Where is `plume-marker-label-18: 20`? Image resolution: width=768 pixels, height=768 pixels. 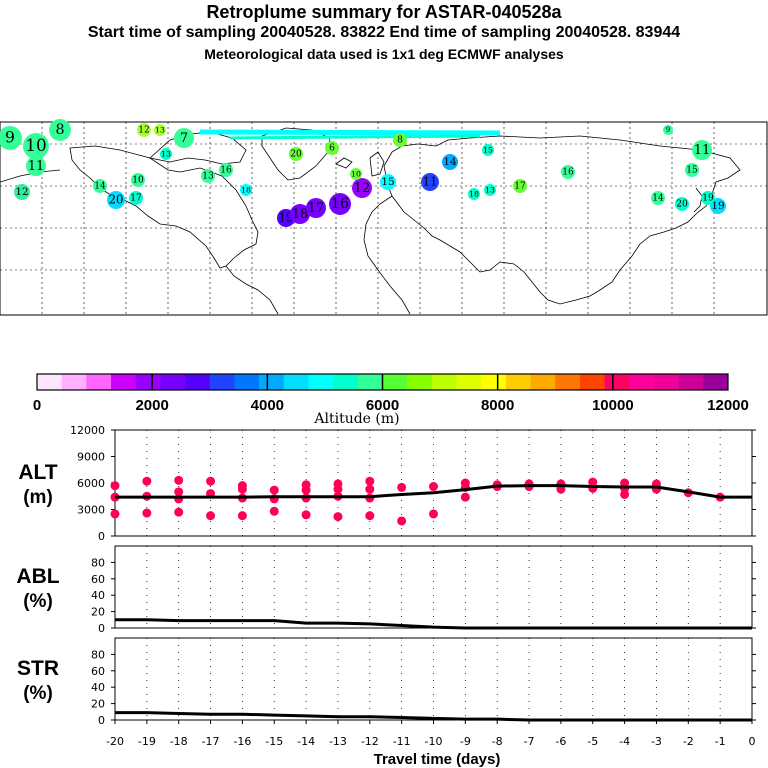
plume-marker-label-18: 20 is located at coordinates (116, 199).